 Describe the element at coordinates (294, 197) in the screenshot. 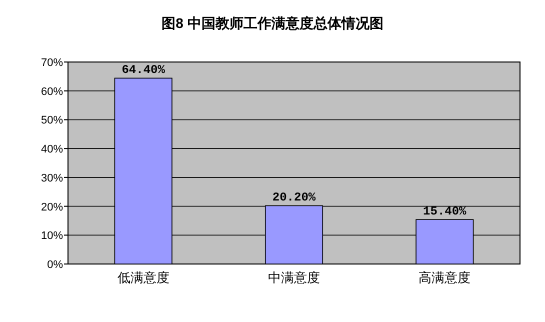

I see `data-label: 20.20%` at that location.